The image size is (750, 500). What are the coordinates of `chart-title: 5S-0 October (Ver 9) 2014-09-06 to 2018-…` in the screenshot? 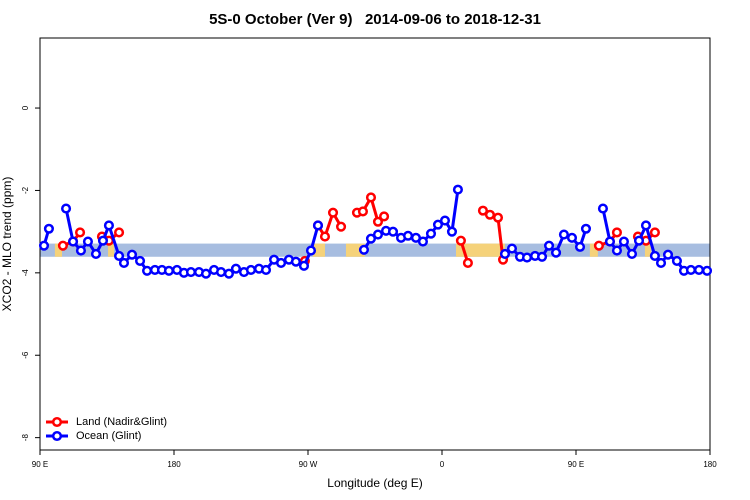 It's located at (375, 19).